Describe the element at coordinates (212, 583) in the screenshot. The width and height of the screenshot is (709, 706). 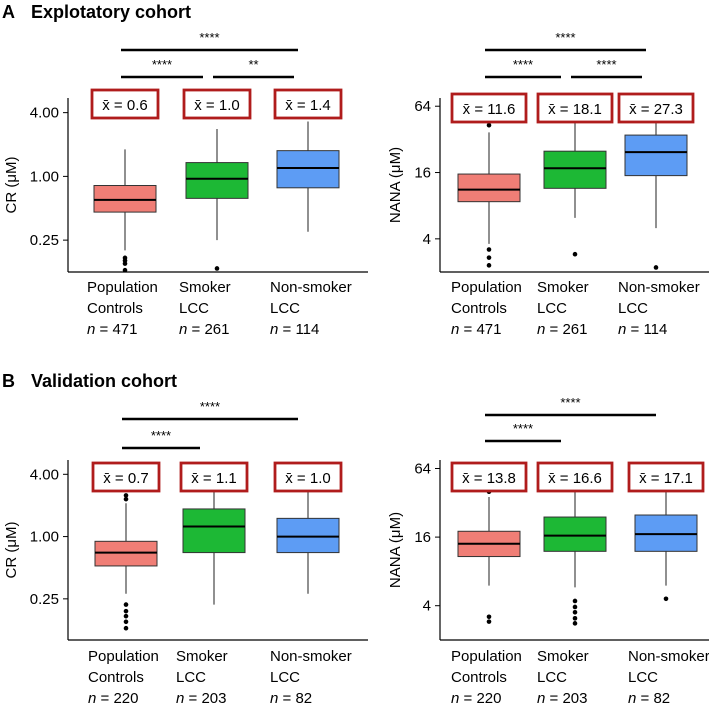
I see `box-group-smoker: x̄ = 1.1 Smoker LCC n = 203` at that location.